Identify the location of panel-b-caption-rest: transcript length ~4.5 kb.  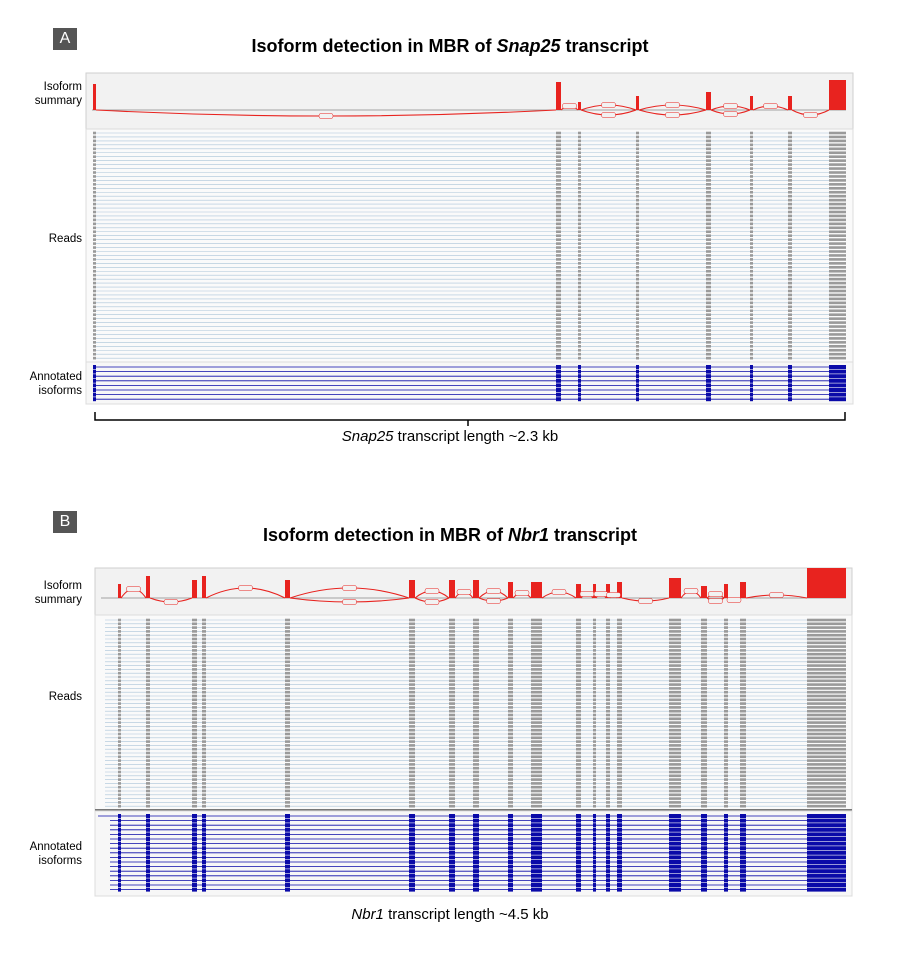
(466, 914).